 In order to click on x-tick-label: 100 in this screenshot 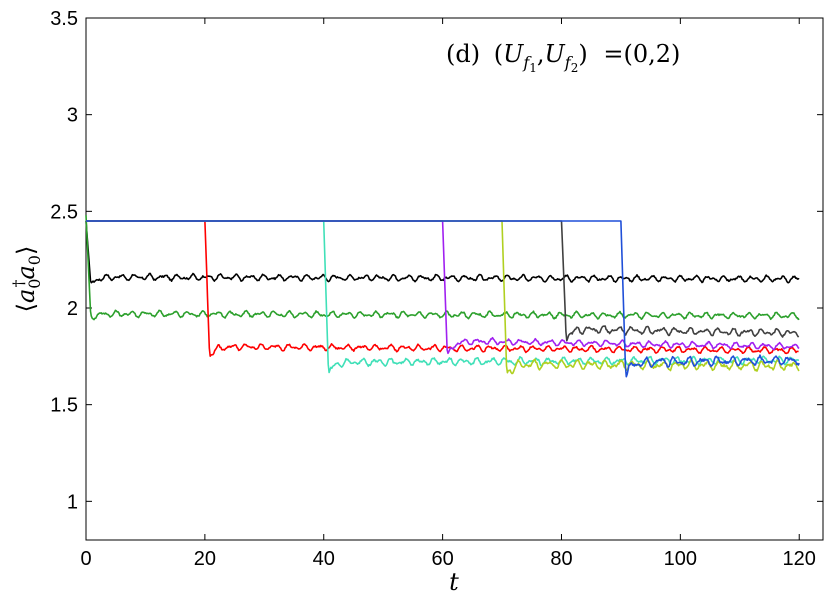, I will do `click(680, 559)`.